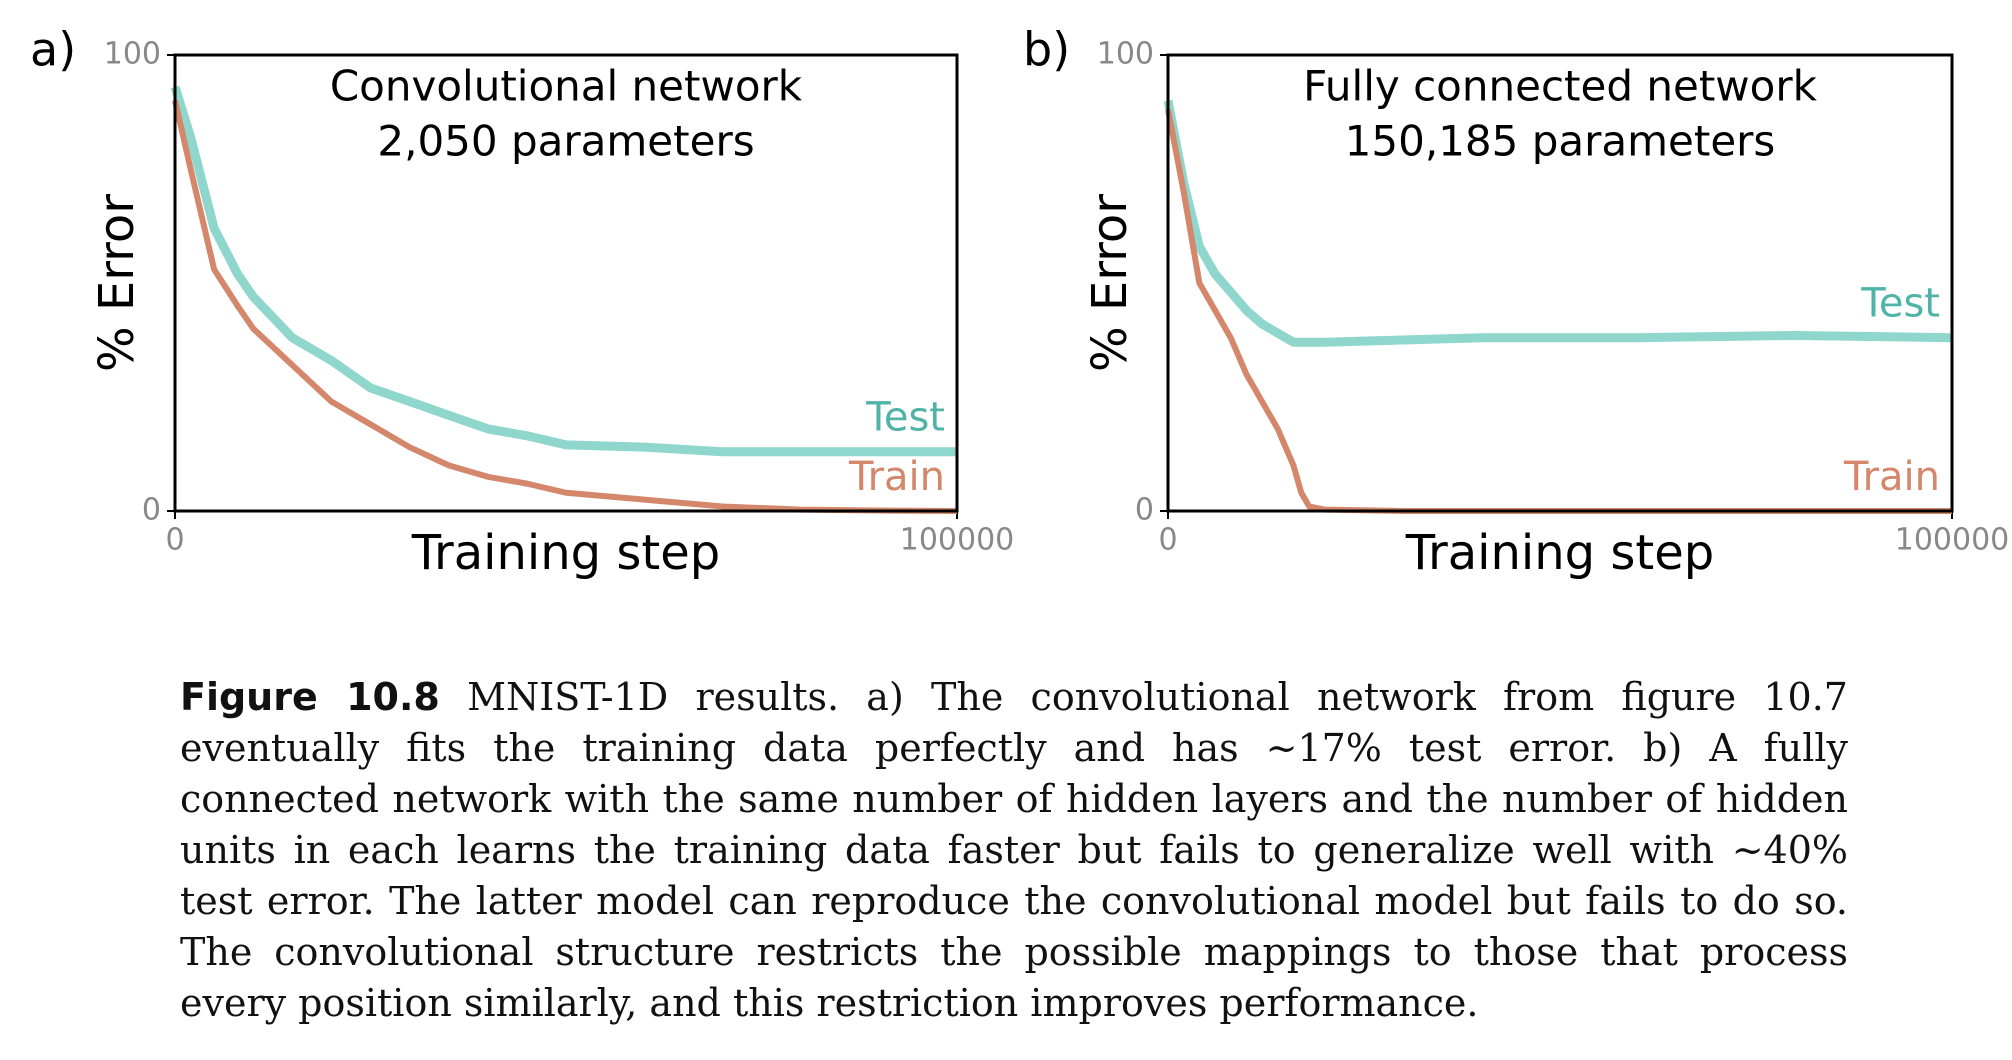 This screenshot has height=1060, width=2012. Describe the element at coordinates (310, 697) in the screenshot. I see `caption-label: Figure 10.8` at that location.